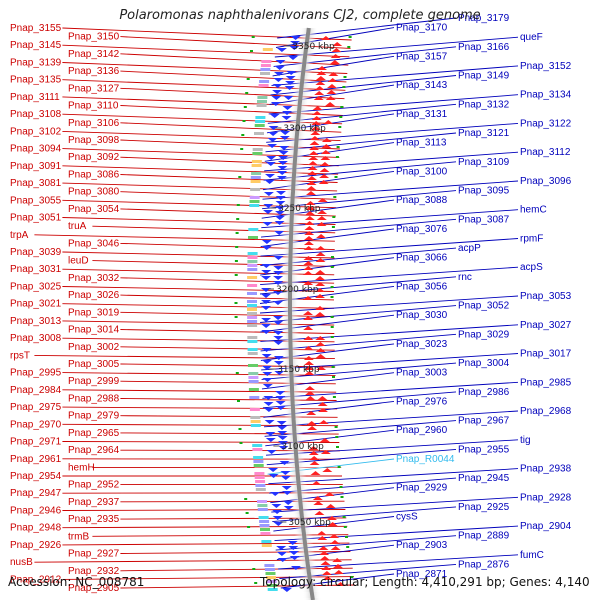 The width and height of the screenshot is (600, 600). What do you see at coordinates (484, 104) in the screenshot?
I see `gene-label-right: Pnap_3132` at bounding box center [484, 104].